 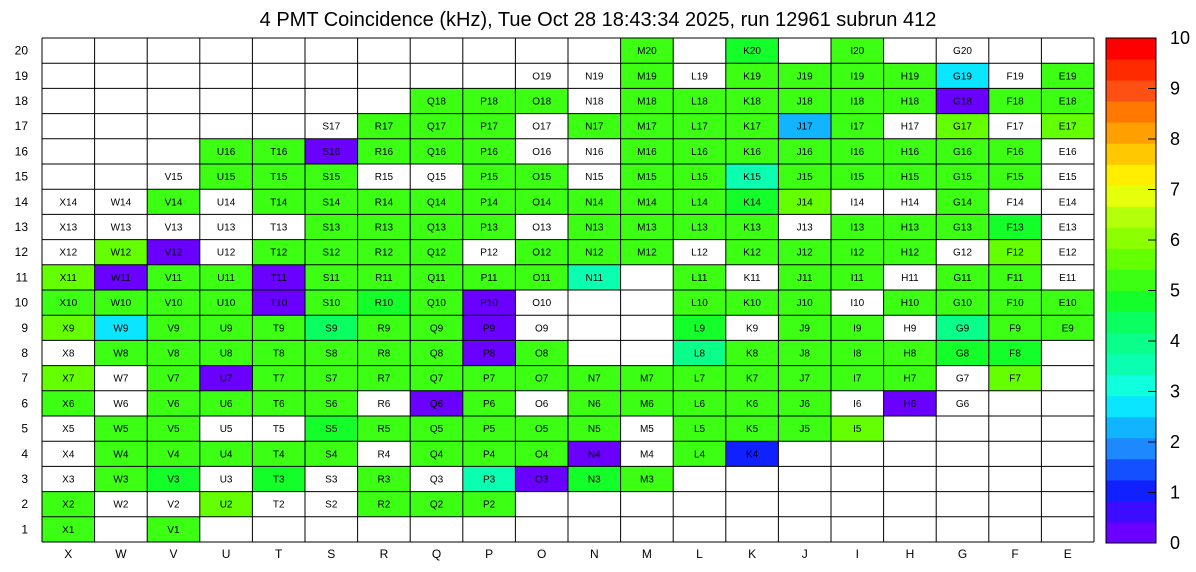 What do you see at coordinates (24, 479) in the screenshot?
I see `y-tick-label-3: 3` at bounding box center [24, 479].